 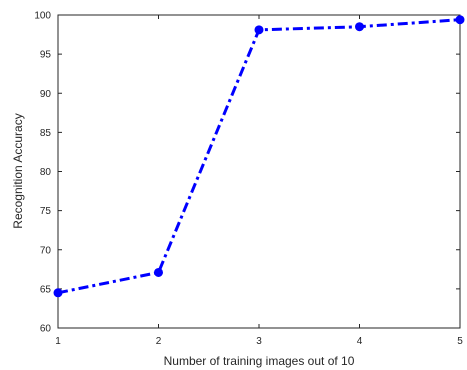 What do you see at coordinates (46, 289) in the screenshot?
I see `y-tick-label: 65` at bounding box center [46, 289].